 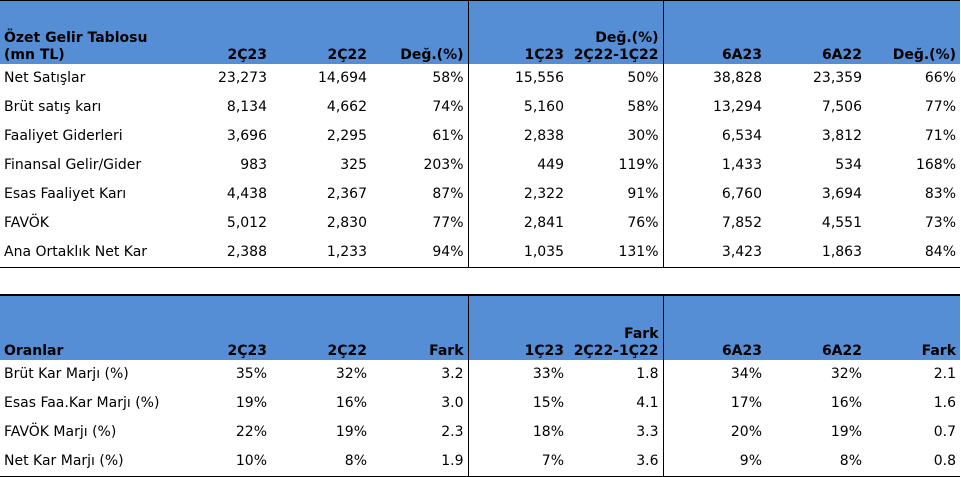 I want to click on row-label: Ana Ortaklık Net Kar, so click(x=85, y=253).